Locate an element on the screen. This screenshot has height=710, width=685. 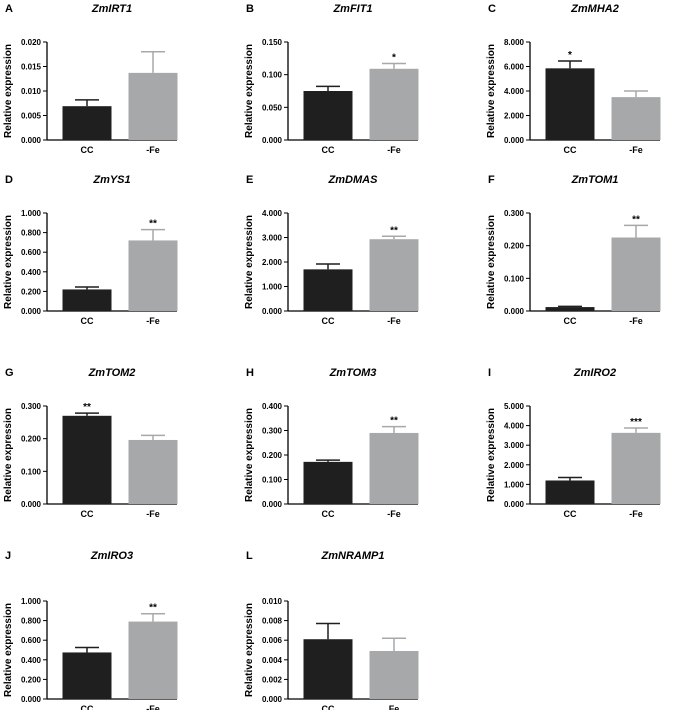
panel-letter: F is located at coordinates (491, 180).